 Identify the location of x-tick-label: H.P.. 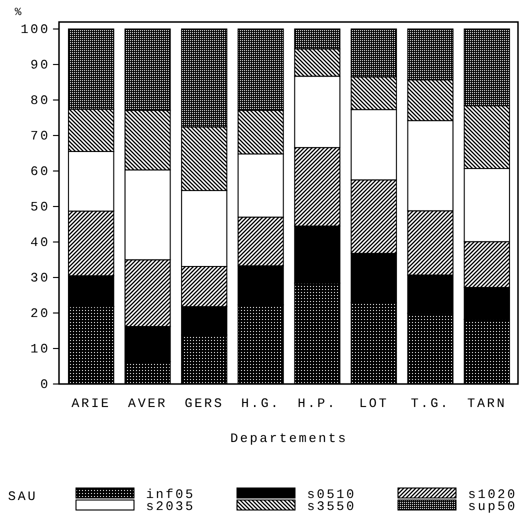
(317, 404).